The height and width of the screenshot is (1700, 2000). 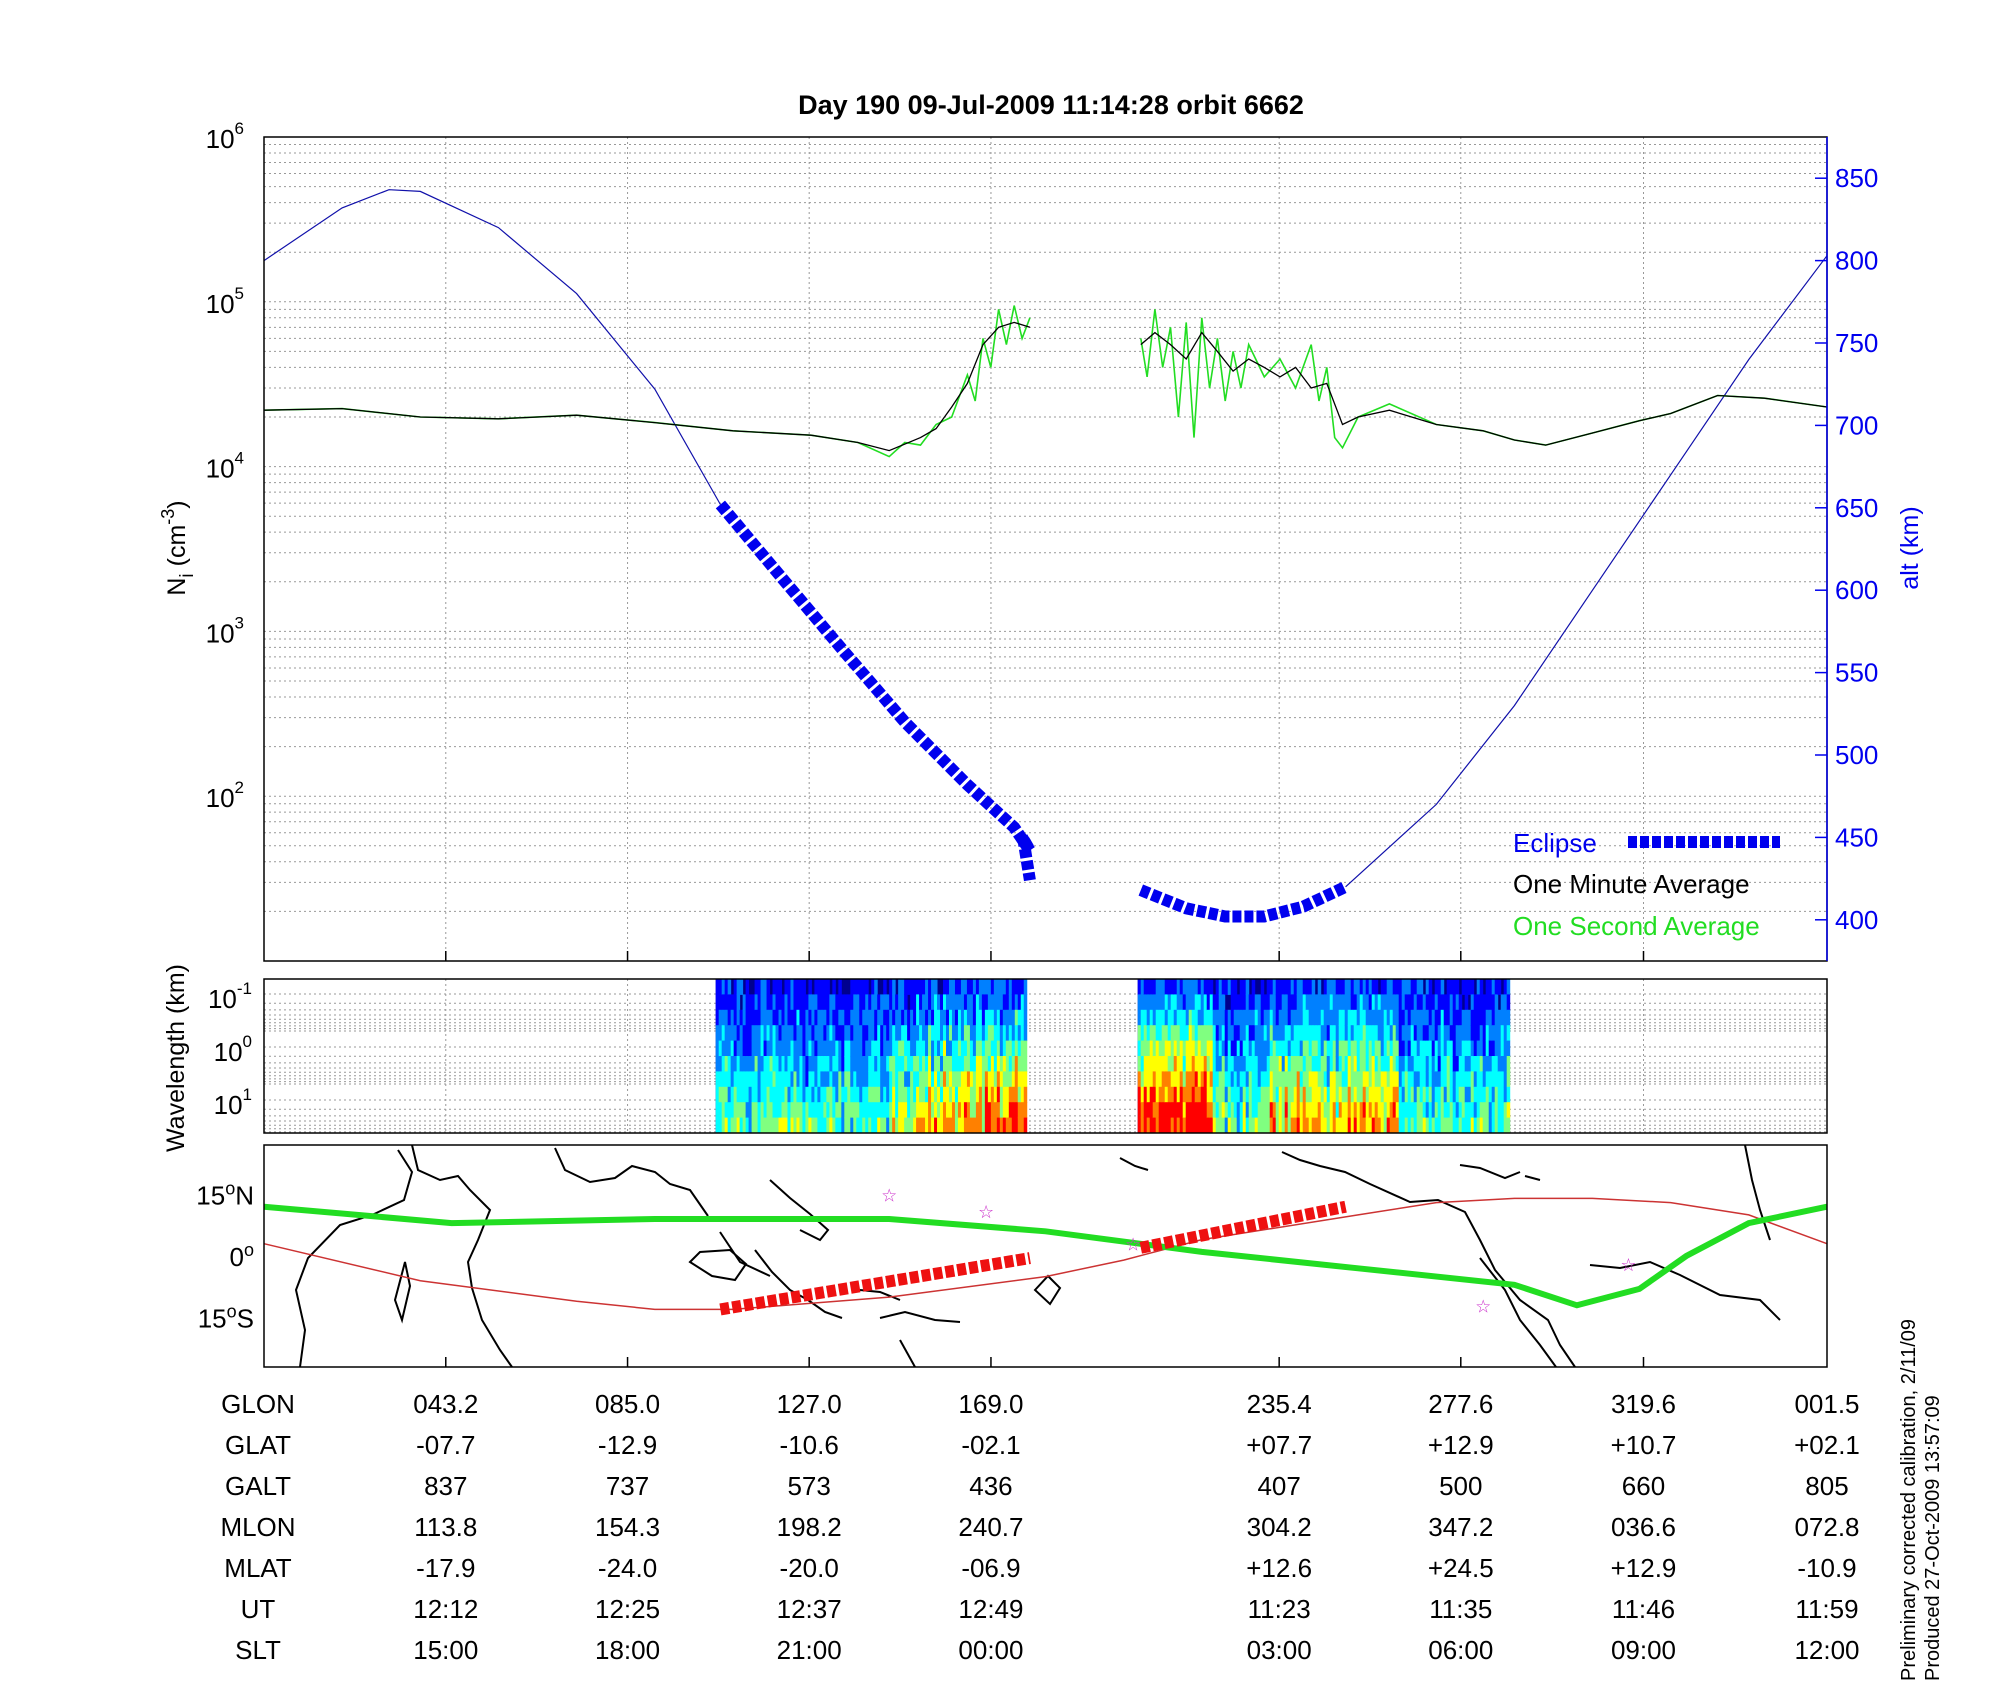 What do you see at coordinates (809, 1404) in the screenshot?
I see `table-cell: 127.0` at bounding box center [809, 1404].